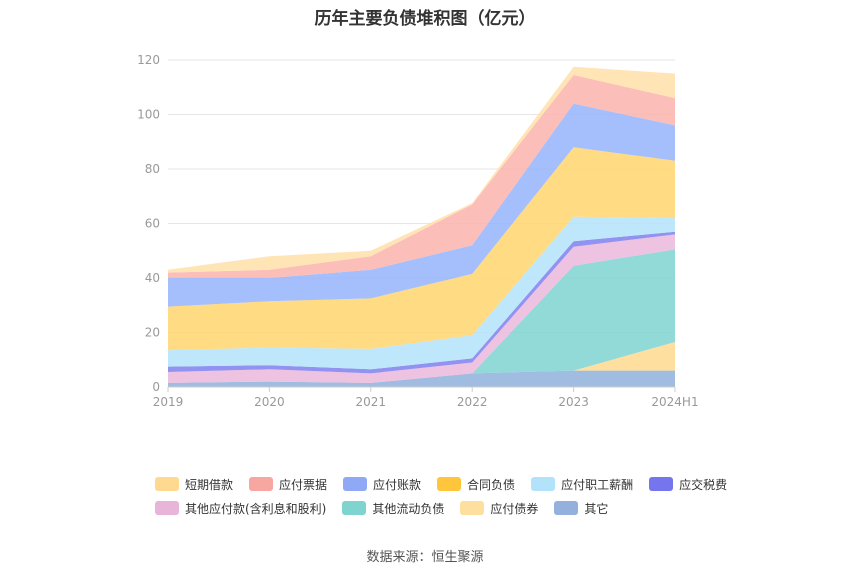 The width and height of the screenshot is (850, 575). Describe the element at coordinates (256, 508) in the screenshot. I see `legend-label: 其他应付款(含利息和股利)` at that location.